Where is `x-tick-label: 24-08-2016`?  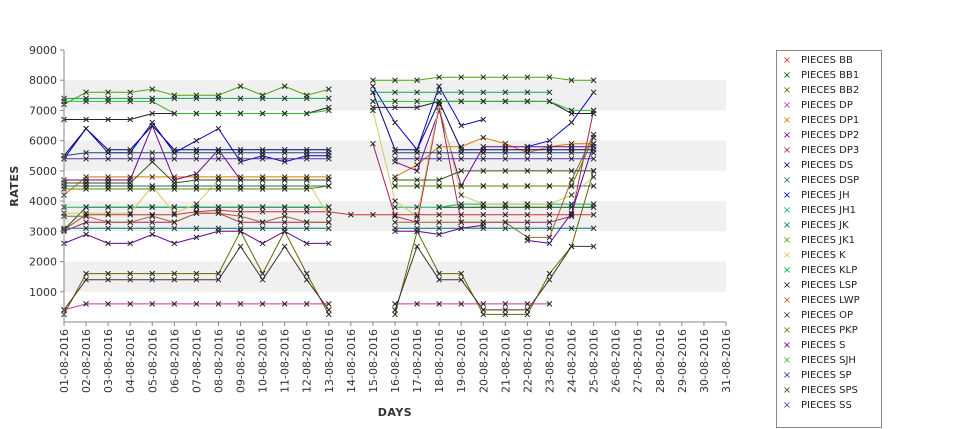 x-tick-label: 24-08-2016 is located at coordinates (572, 361).